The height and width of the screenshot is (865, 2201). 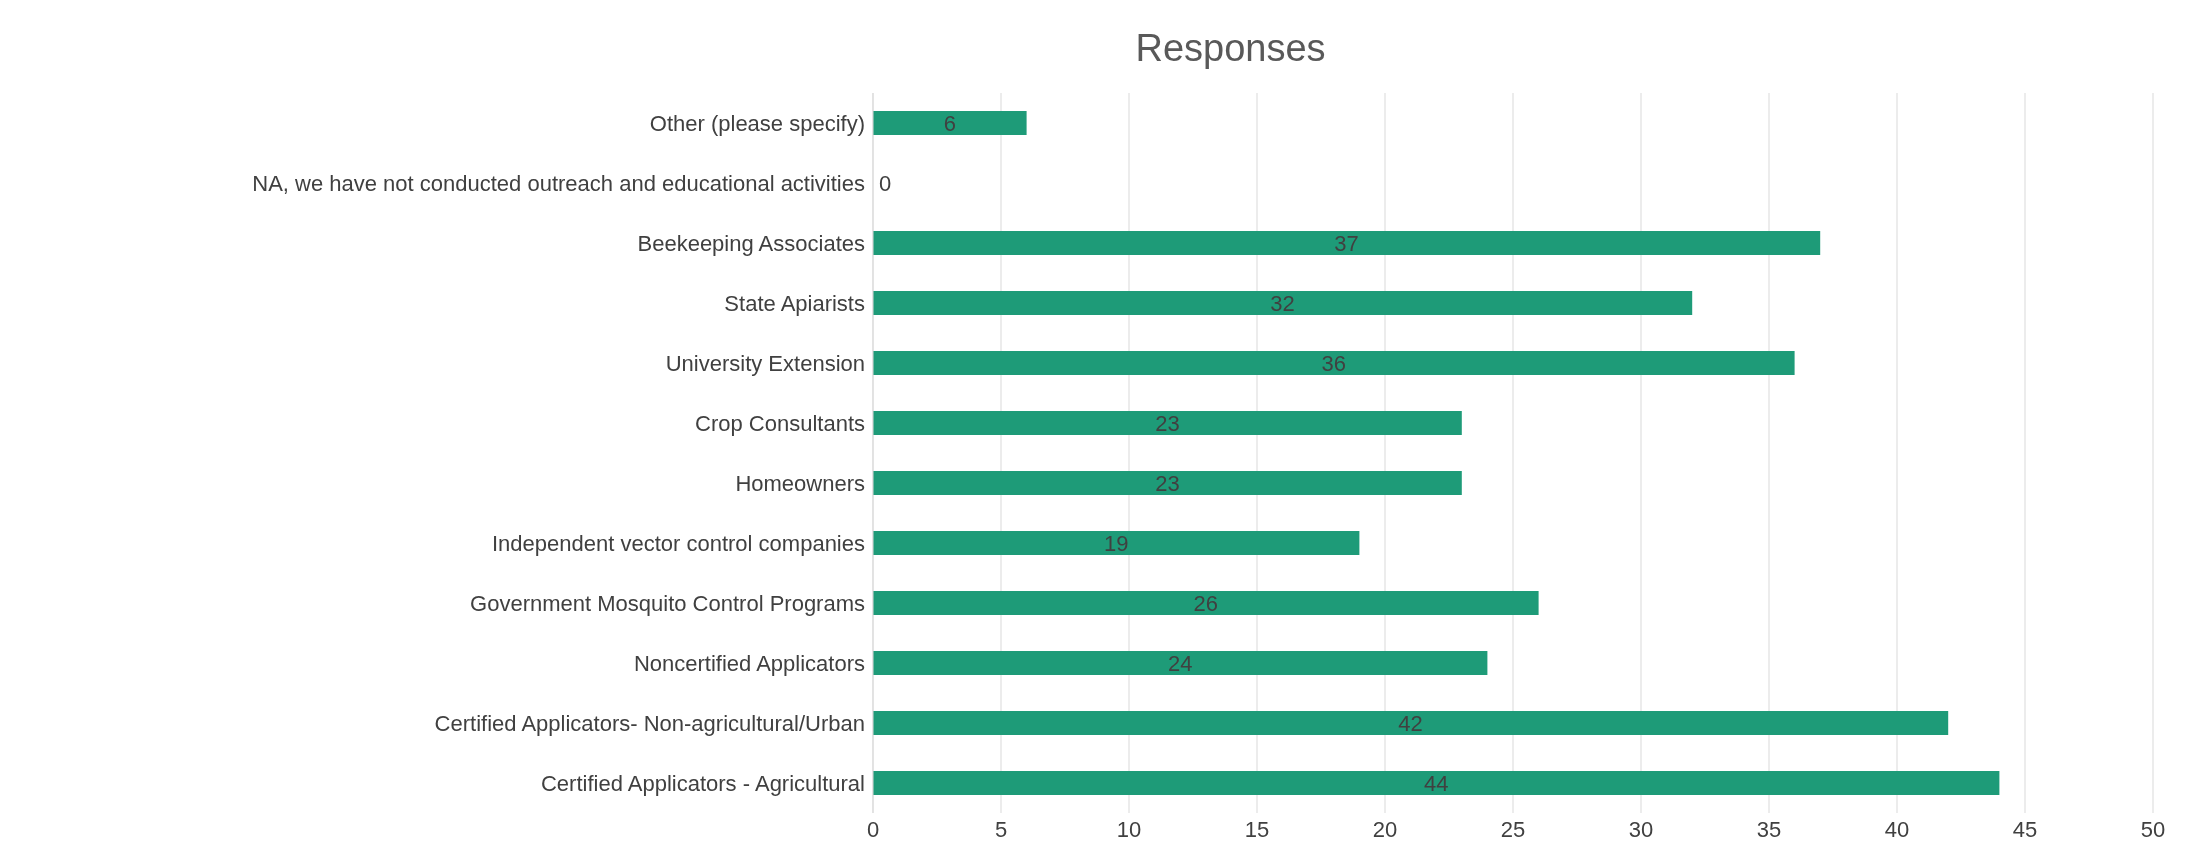 What do you see at coordinates (1230, 48) in the screenshot?
I see `chart-title: Responses` at bounding box center [1230, 48].